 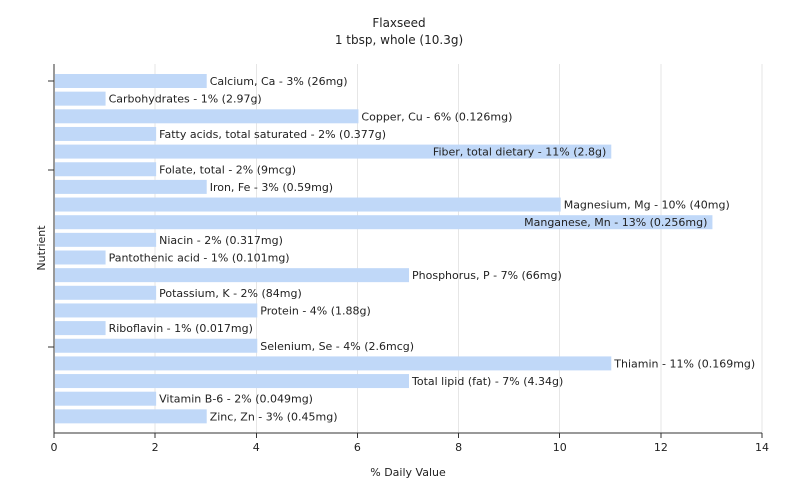 I want to click on x-axis-label: % Daily Value, so click(x=408, y=472).